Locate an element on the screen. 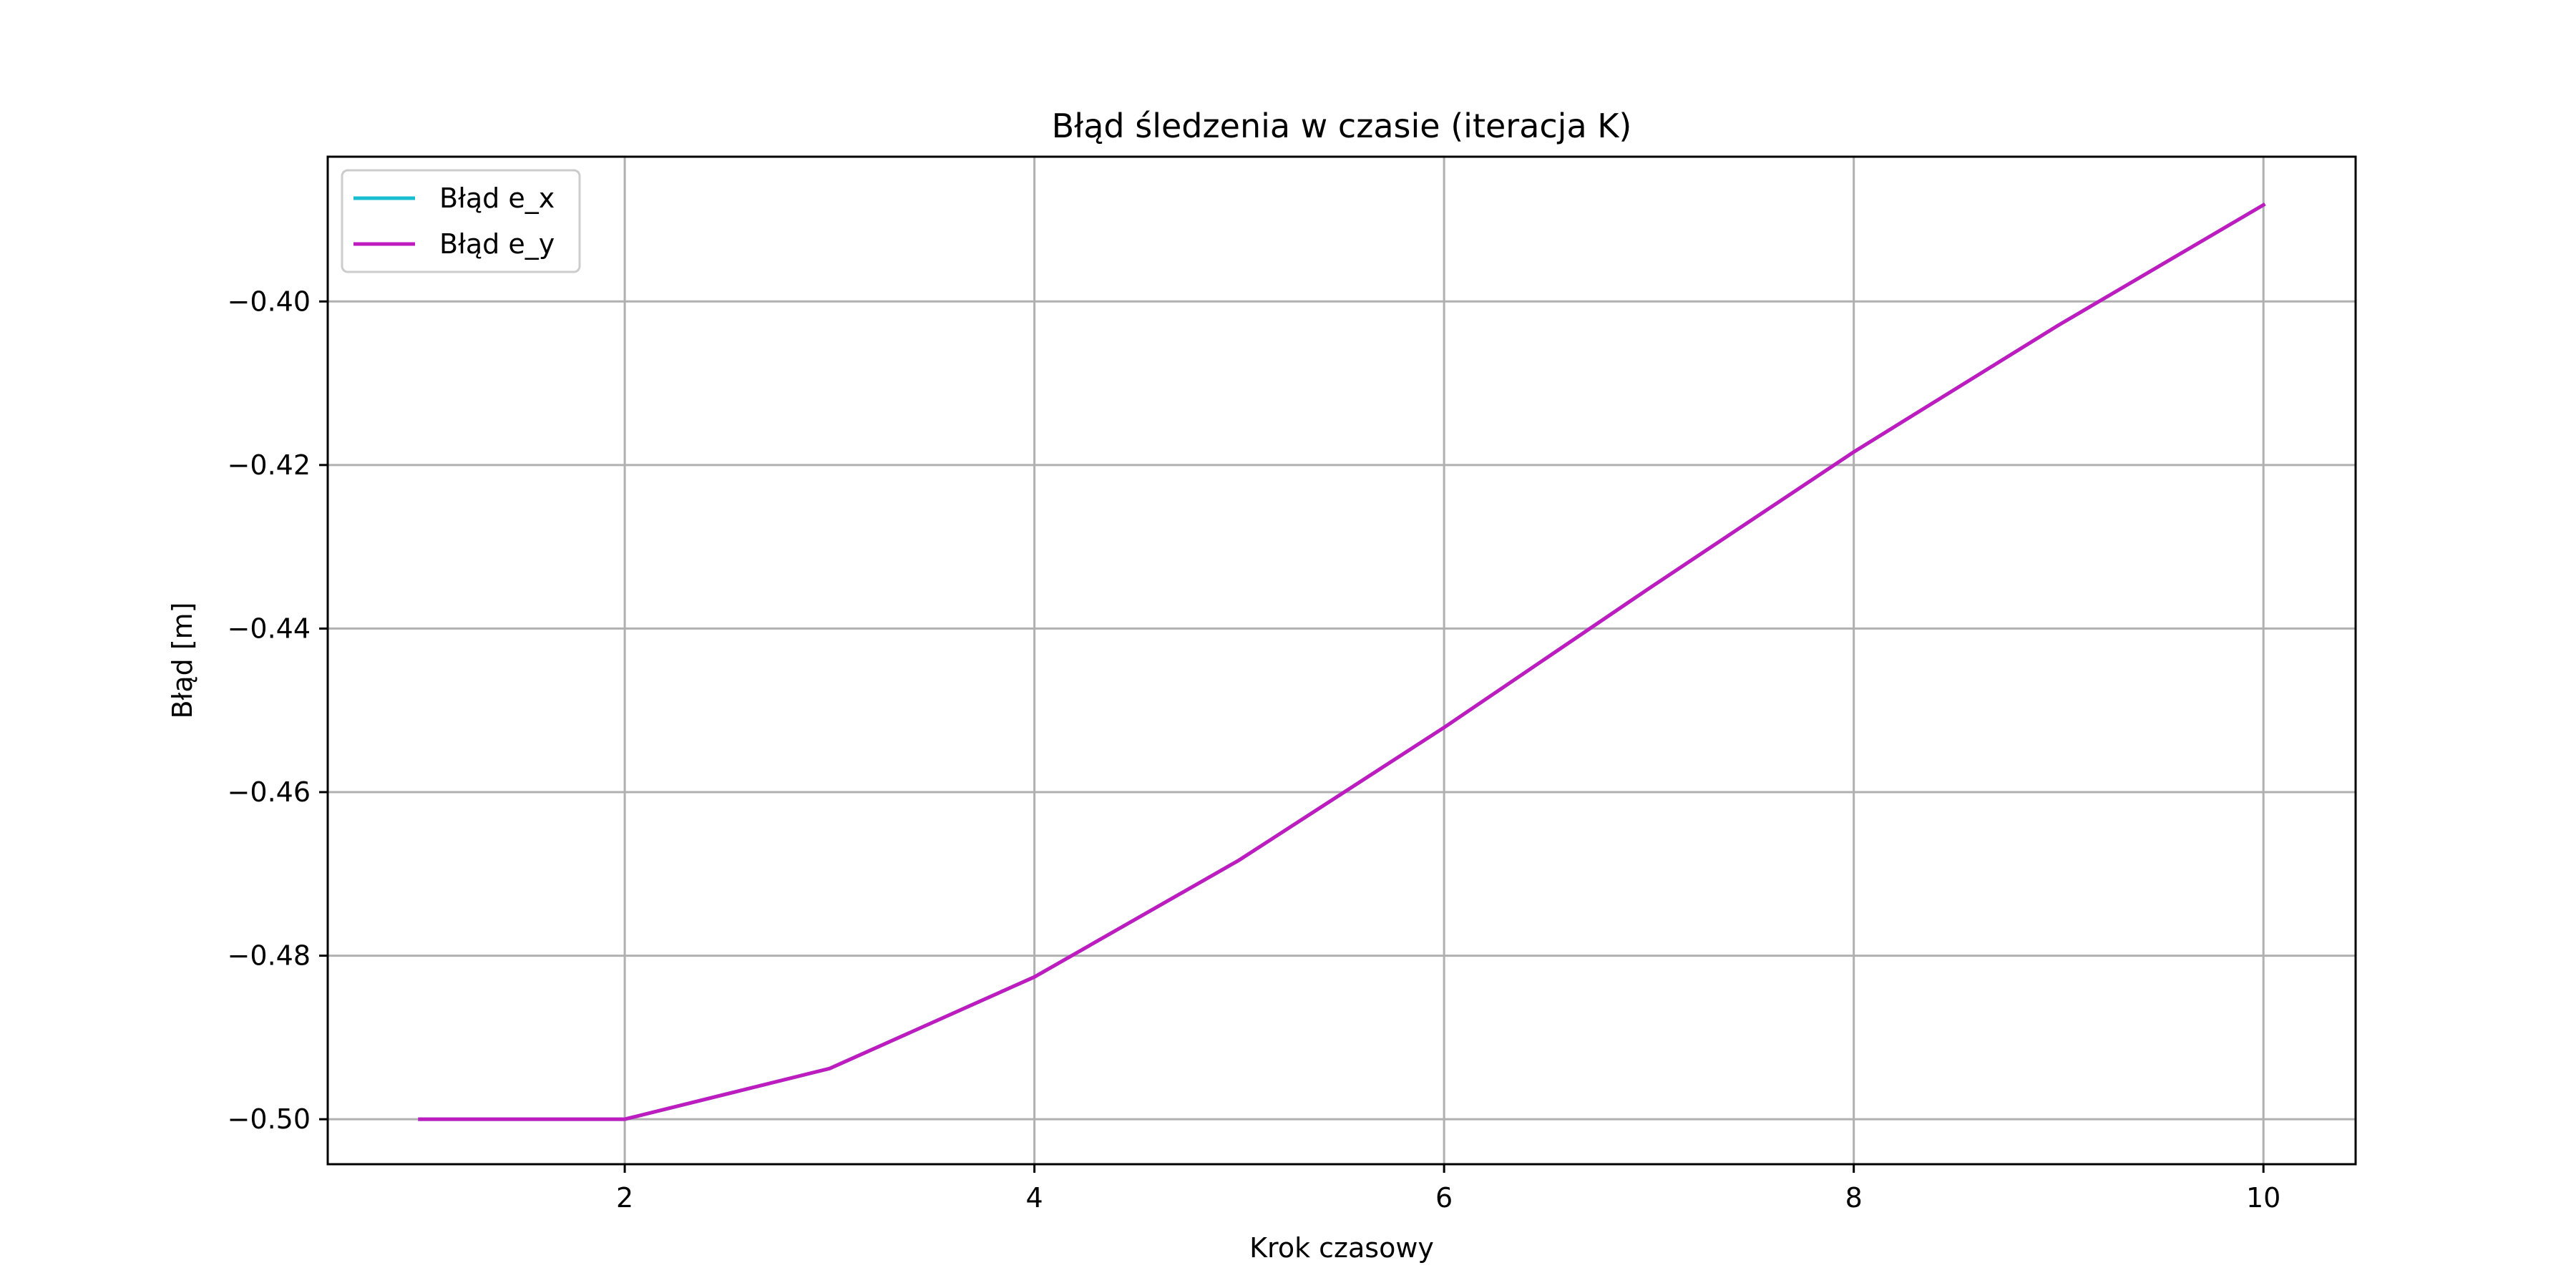  y-axis-label: Błąd [m] is located at coordinates (182, 660).